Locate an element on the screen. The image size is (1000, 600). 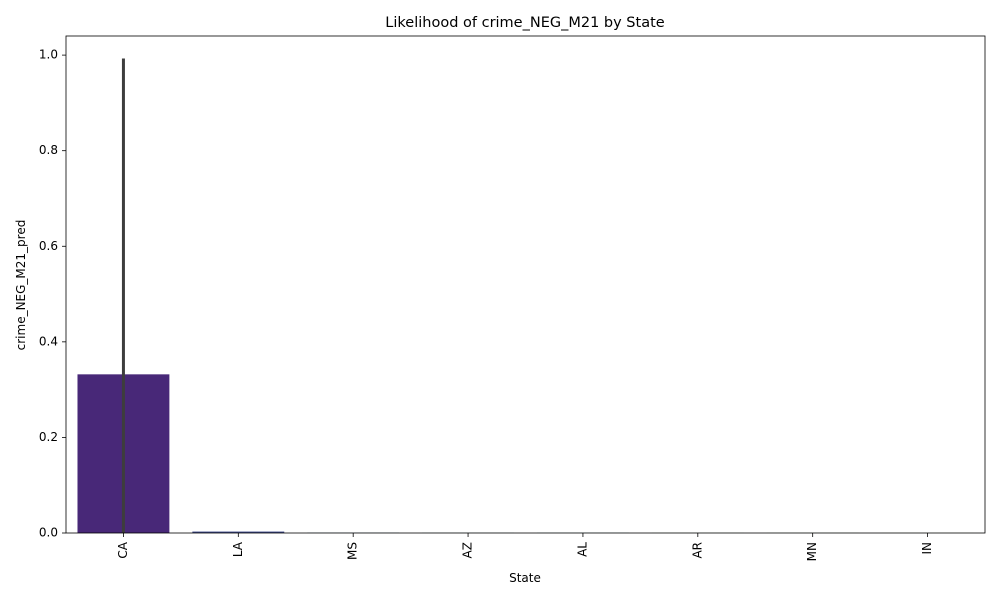
x-tick-label: CA is located at coordinates (123, 549).